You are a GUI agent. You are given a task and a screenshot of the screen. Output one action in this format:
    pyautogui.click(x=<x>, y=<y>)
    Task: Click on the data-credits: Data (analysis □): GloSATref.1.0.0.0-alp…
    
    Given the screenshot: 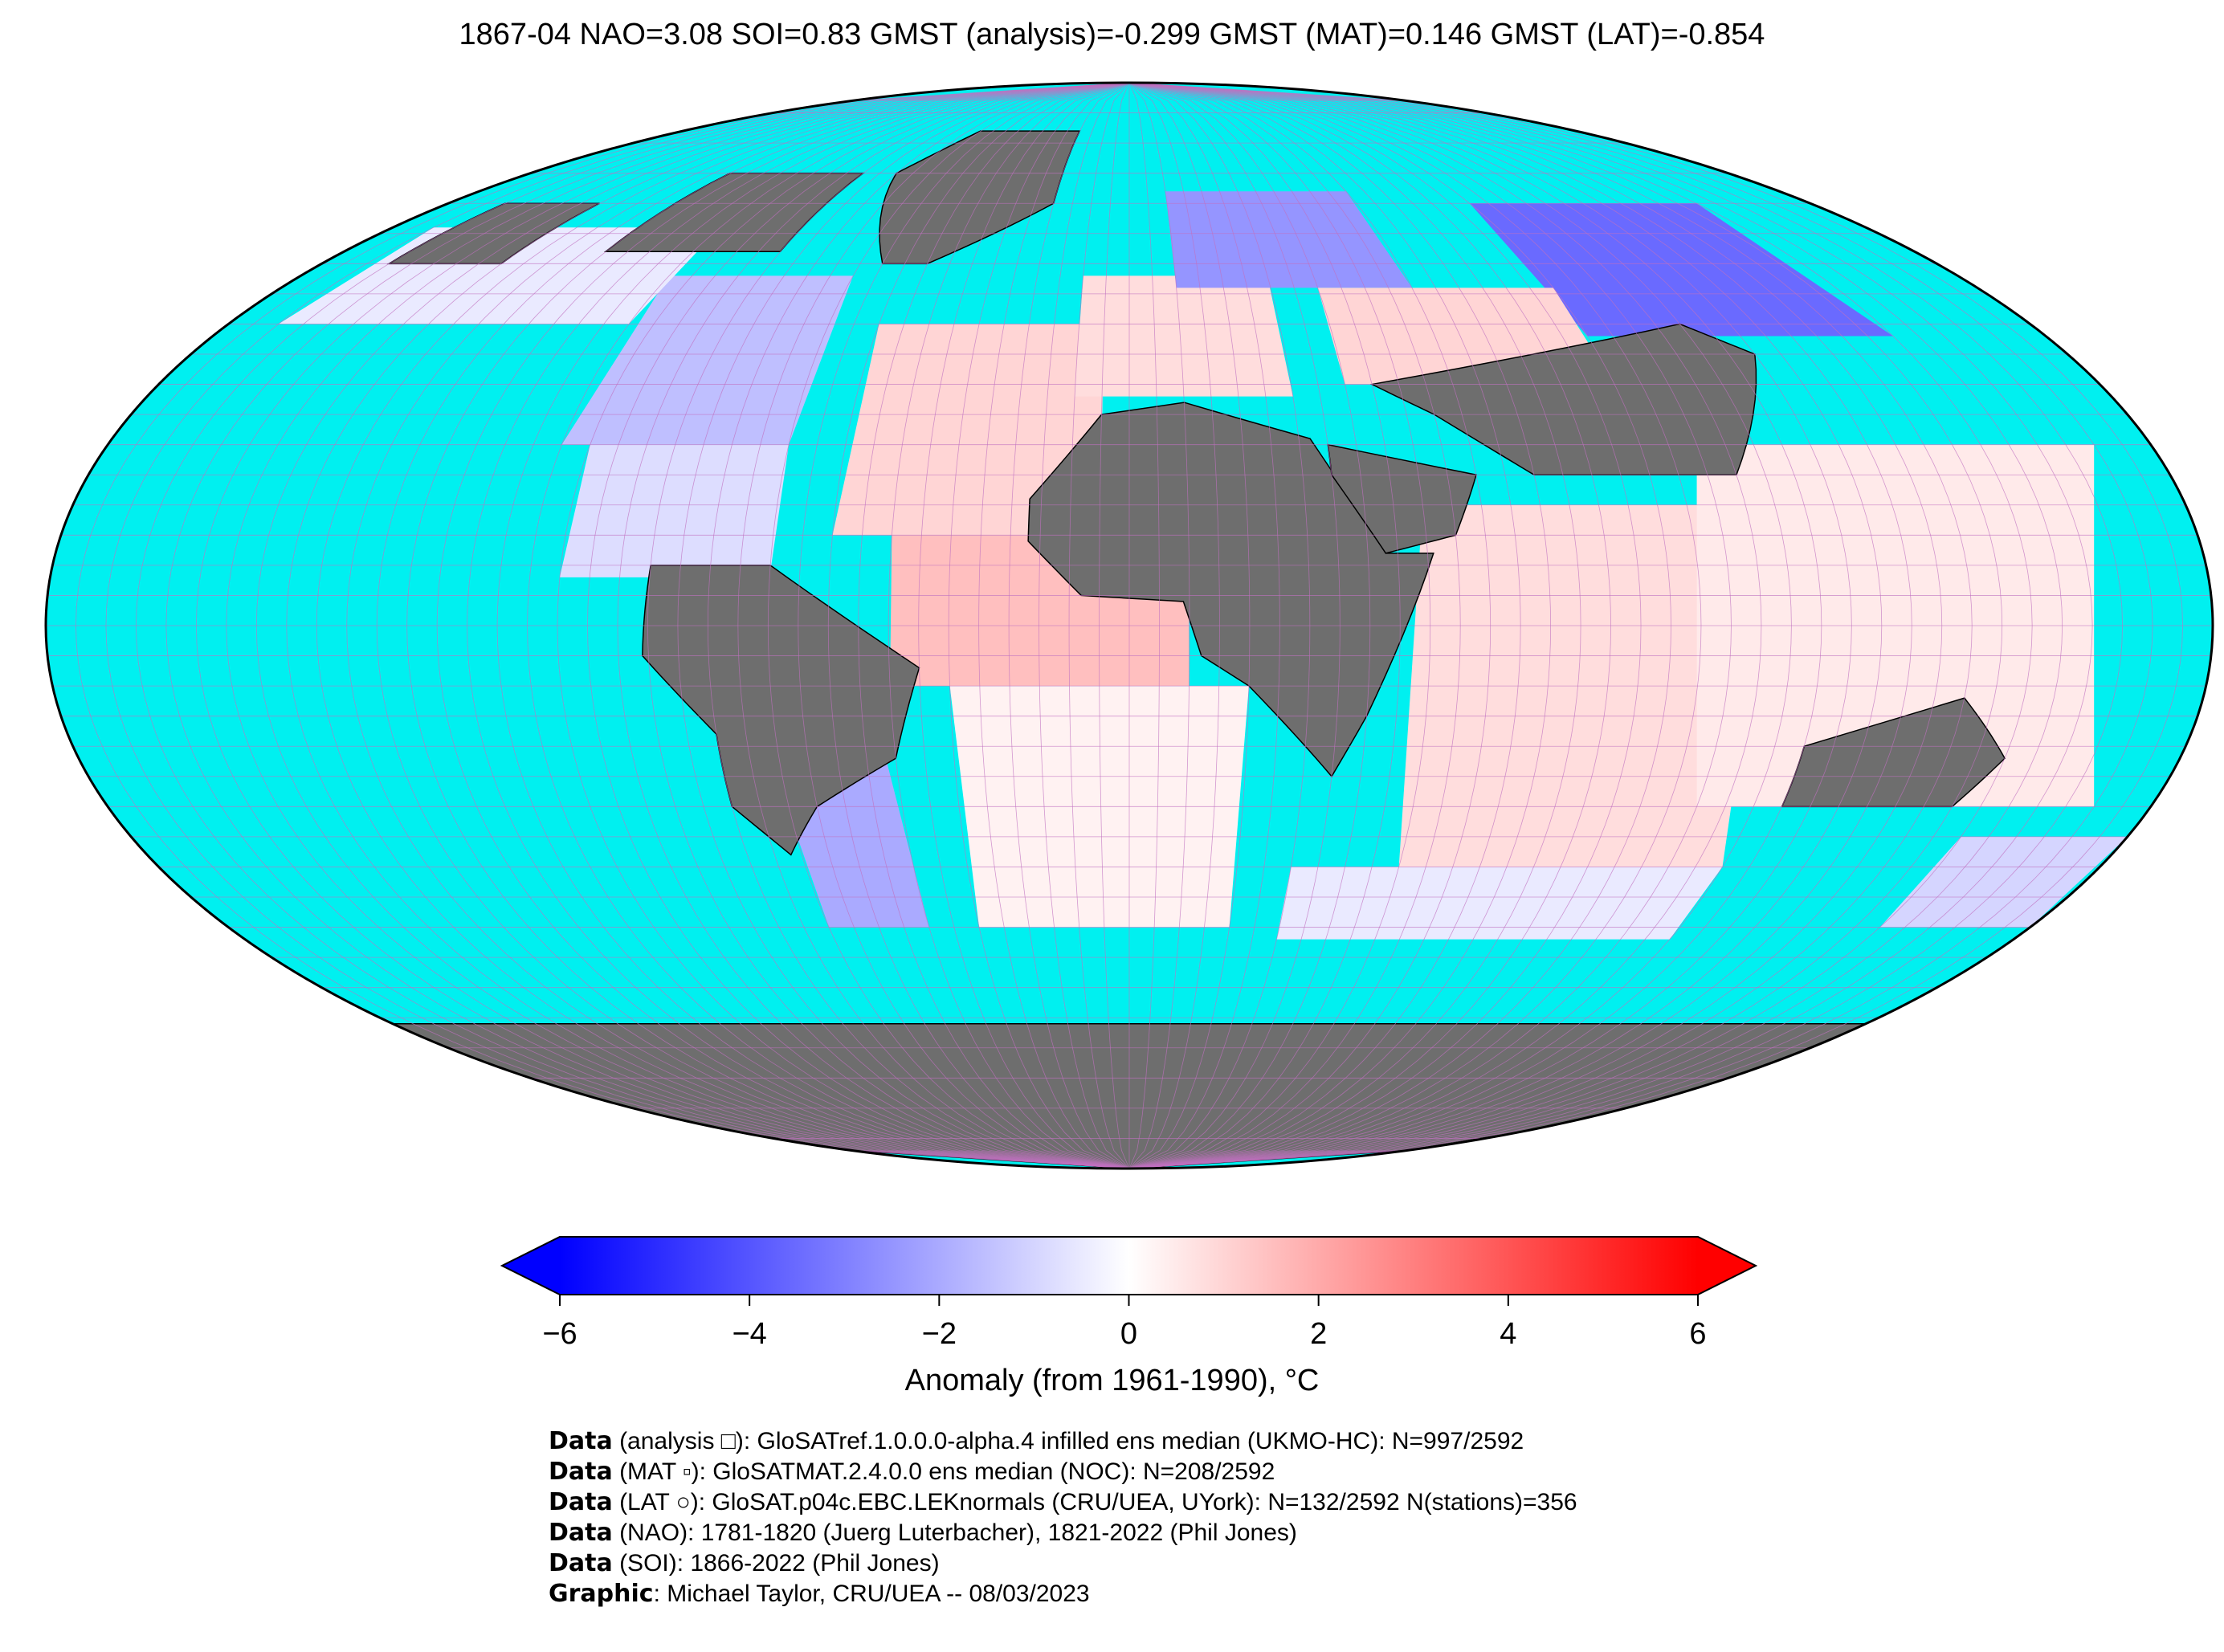 What is the action you would take?
    pyautogui.click(x=1063, y=1517)
    